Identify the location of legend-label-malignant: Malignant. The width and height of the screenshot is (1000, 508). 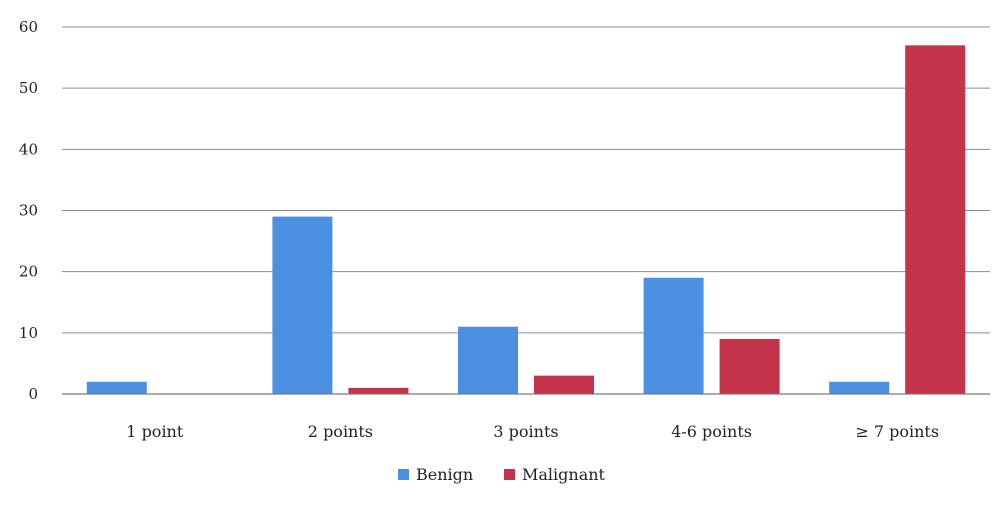
(564, 474).